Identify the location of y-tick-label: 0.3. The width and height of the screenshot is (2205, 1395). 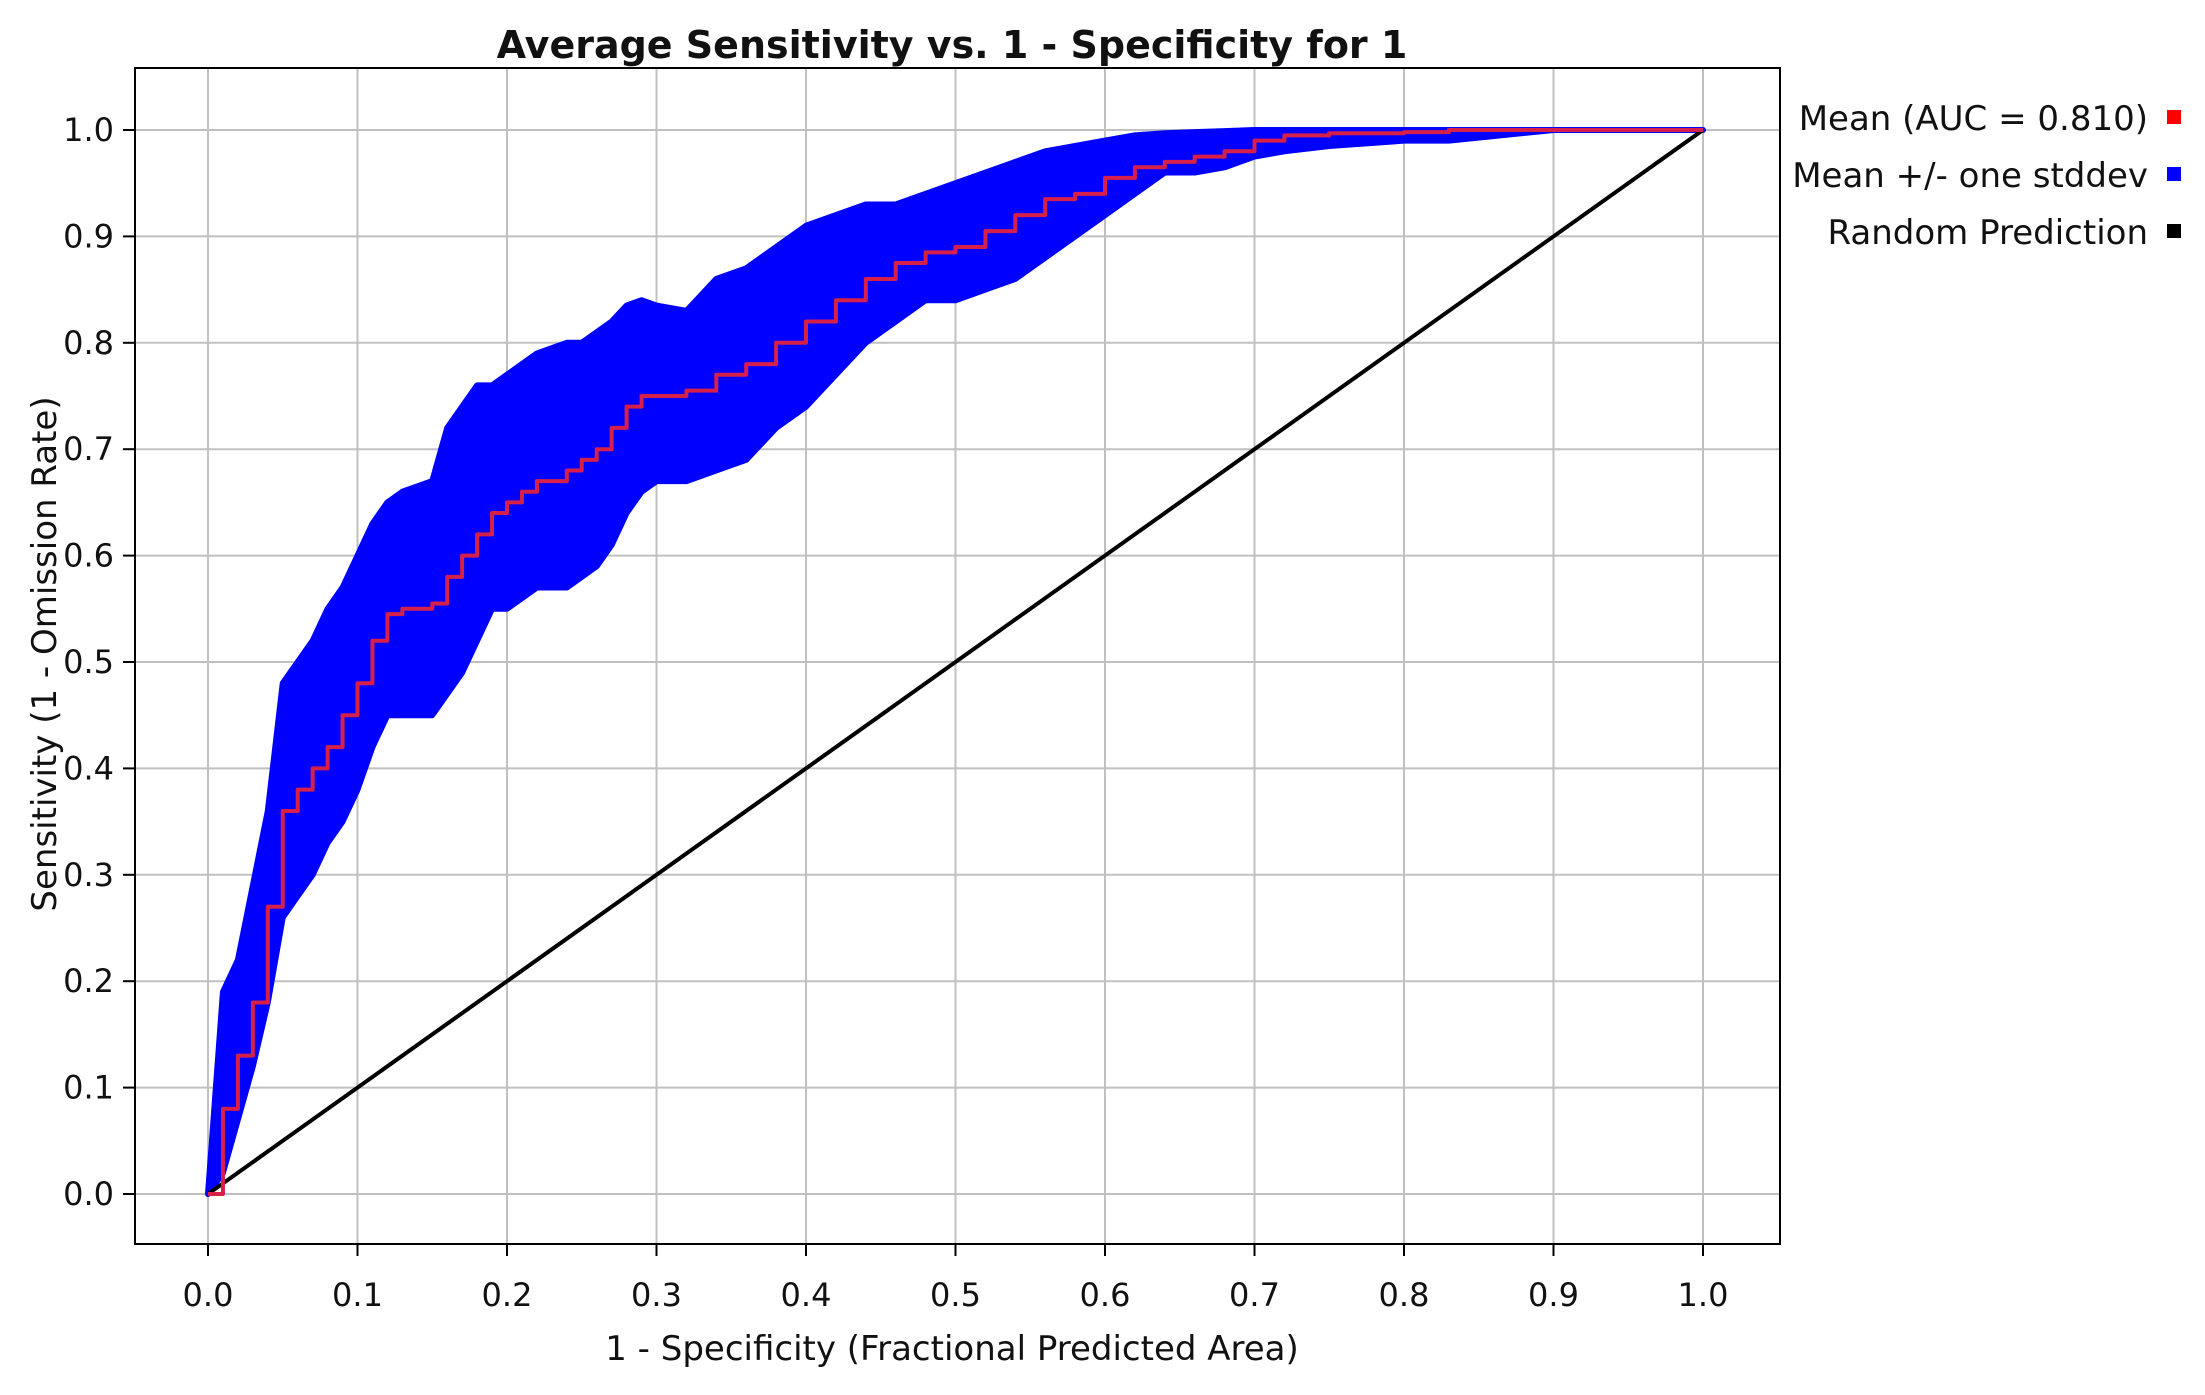
(88, 875).